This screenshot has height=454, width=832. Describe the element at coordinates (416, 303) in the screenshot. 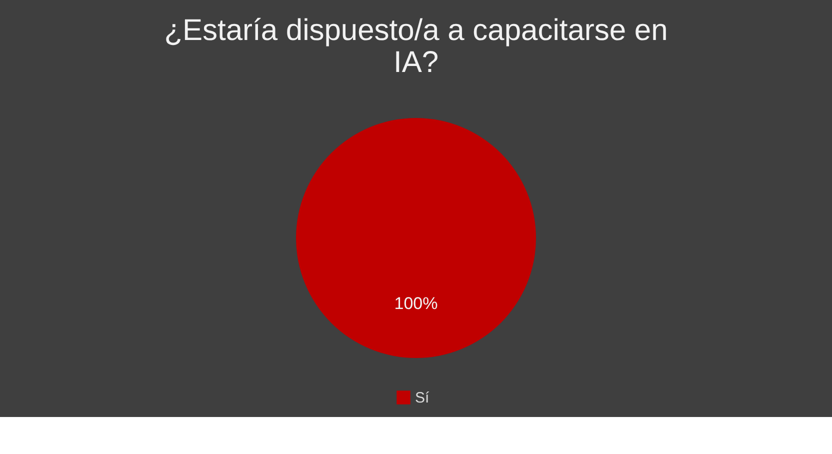

I see `data-label: 100%` at that location.